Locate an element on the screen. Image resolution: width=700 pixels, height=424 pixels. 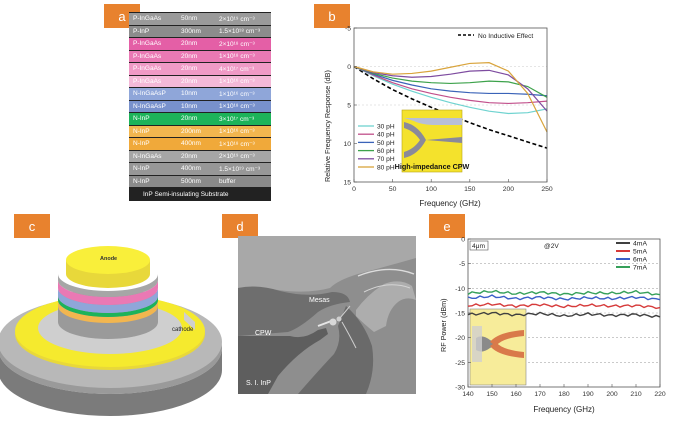
layer-material: P-InP is located at coordinates (141, 31).